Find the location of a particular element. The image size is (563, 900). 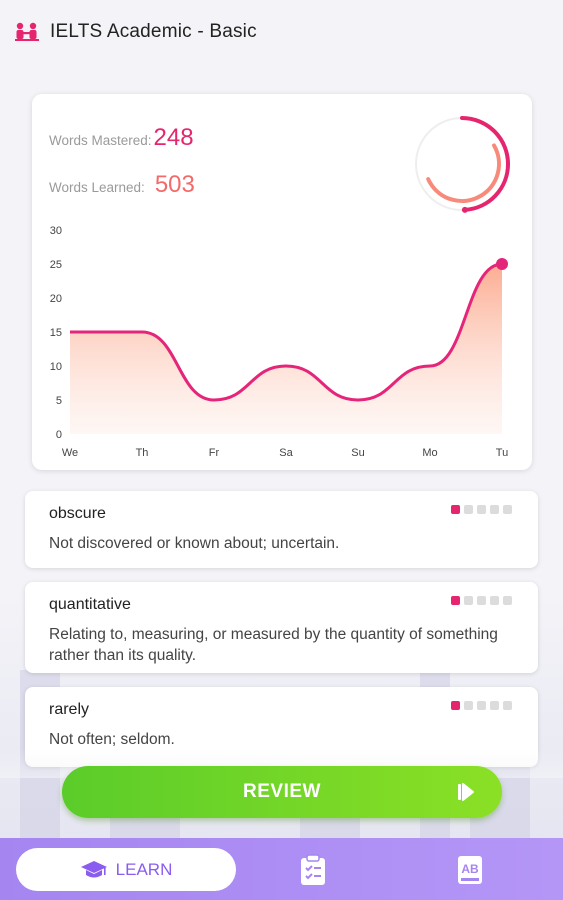

clipboard-icon is located at coordinates (313, 870).